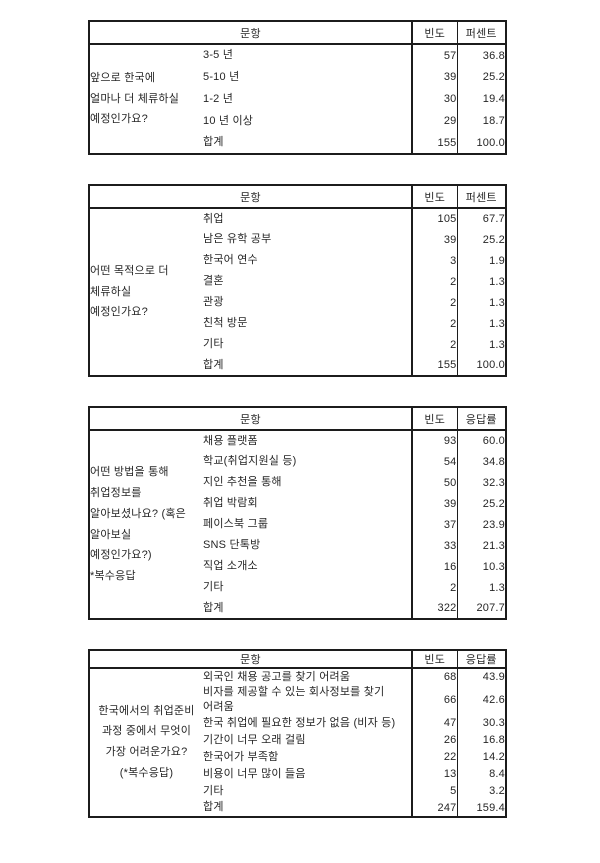  I want to click on frequency-cell: 57, so click(434, 55).